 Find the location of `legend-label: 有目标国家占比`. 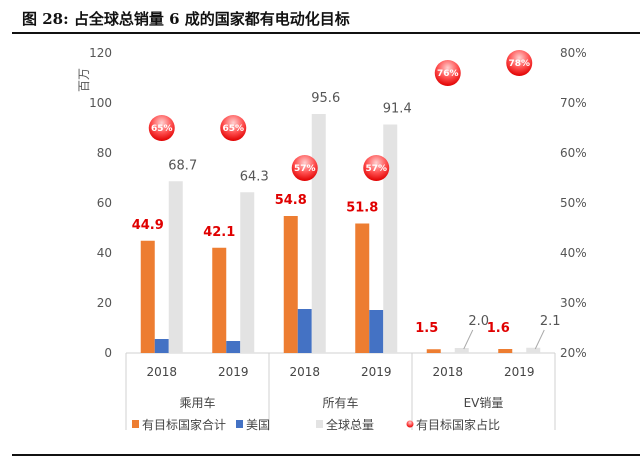

legend-label: 有目标国家占比 is located at coordinates (458, 424).